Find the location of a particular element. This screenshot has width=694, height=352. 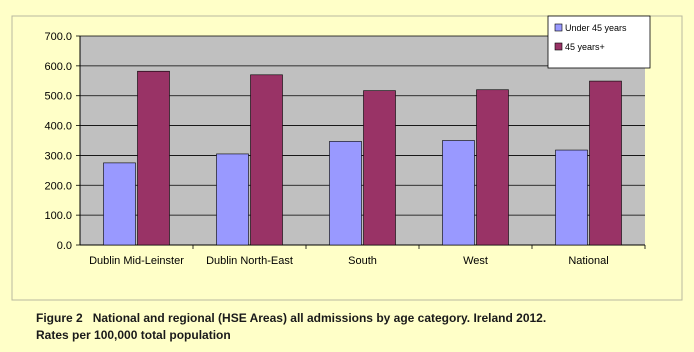

y-tick-label: 600.0 is located at coordinates (58, 67).